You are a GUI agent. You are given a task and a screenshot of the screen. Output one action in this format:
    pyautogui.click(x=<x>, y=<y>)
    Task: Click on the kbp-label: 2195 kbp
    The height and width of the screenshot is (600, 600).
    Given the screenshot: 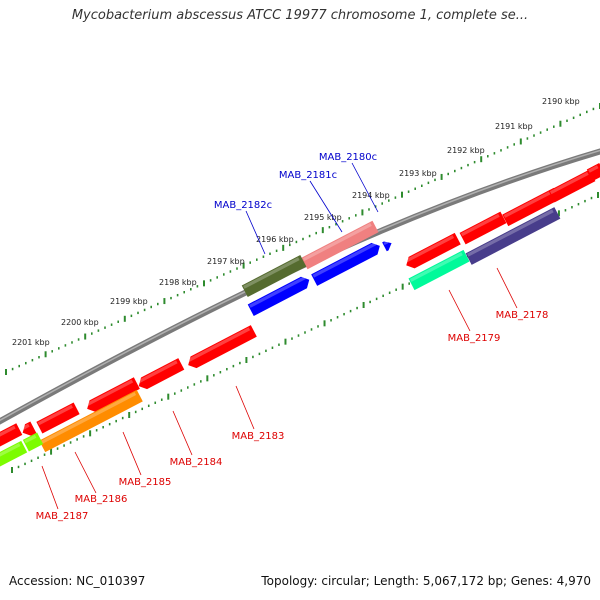 What is the action you would take?
    pyautogui.click(x=323, y=217)
    